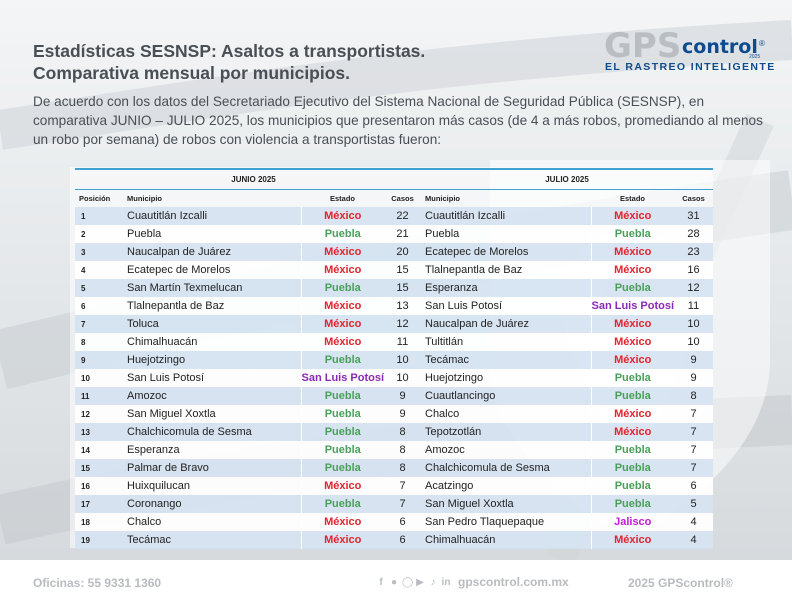 This screenshot has width=792, height=612. I want to click on jul-municipality: San Luis Potosí, so click(506, 306).